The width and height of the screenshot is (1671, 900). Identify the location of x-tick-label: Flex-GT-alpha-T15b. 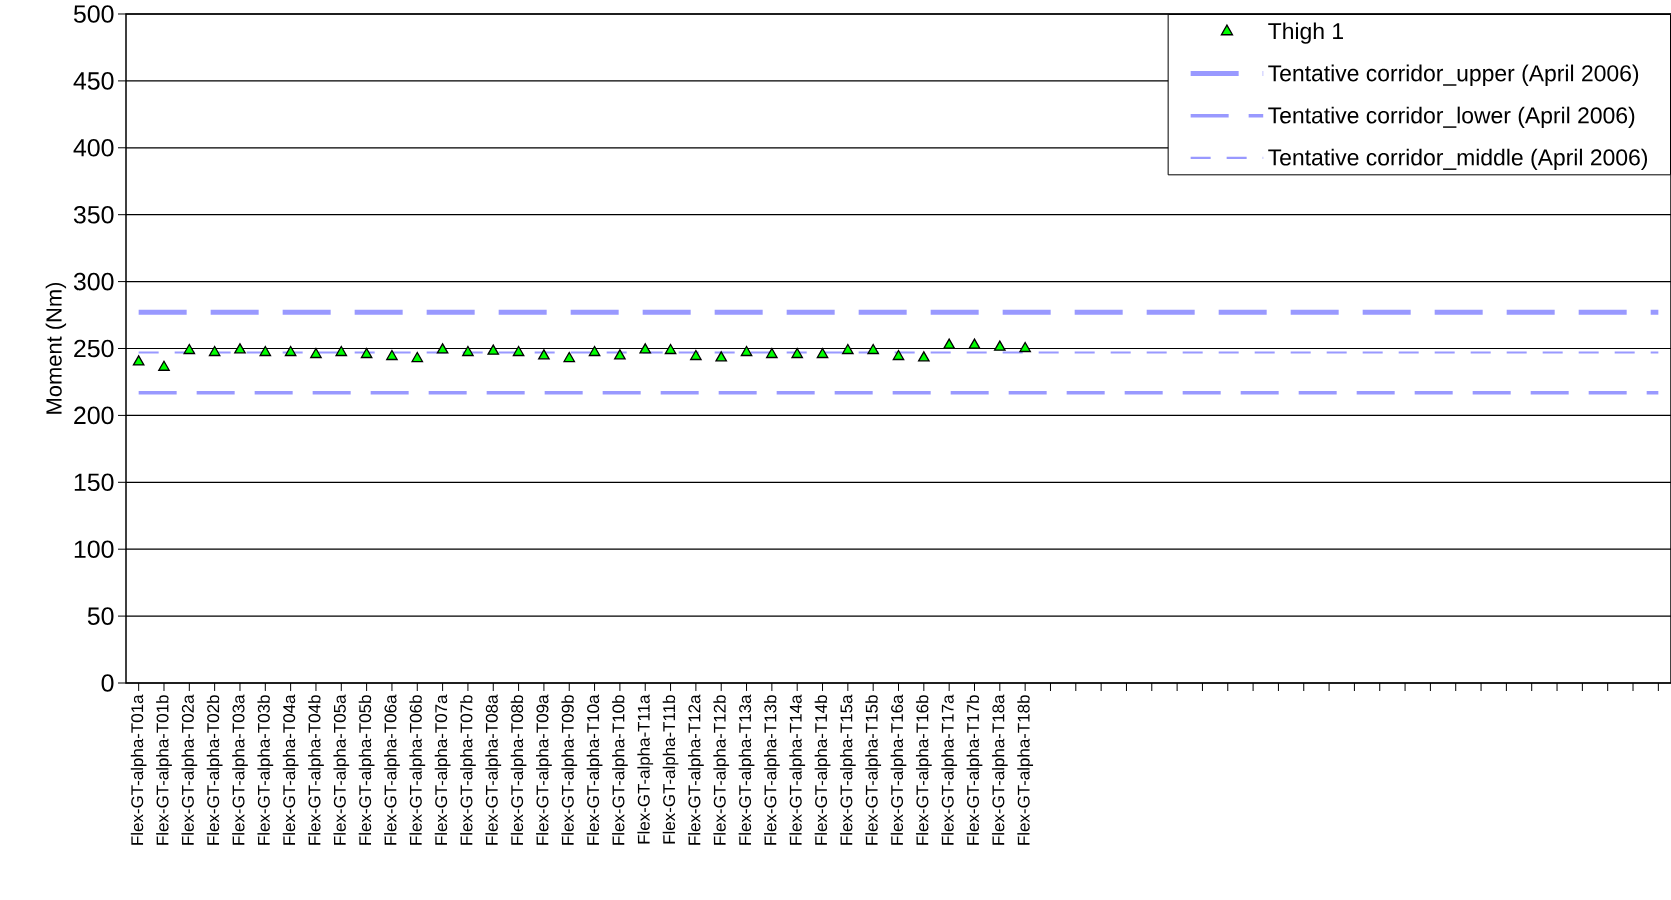
(873, 770).